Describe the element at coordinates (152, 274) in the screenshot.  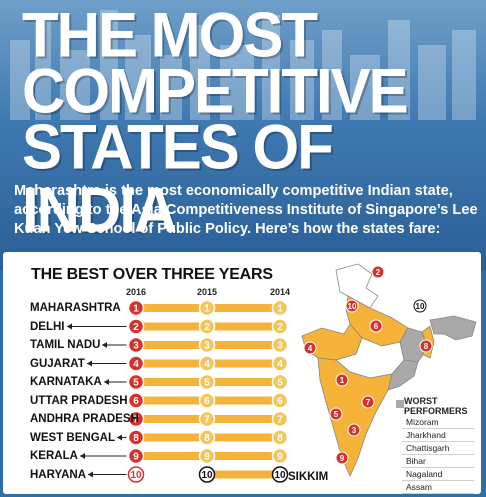
I see `chart-title: THE BEST OVER THREE YEARS` at that location.